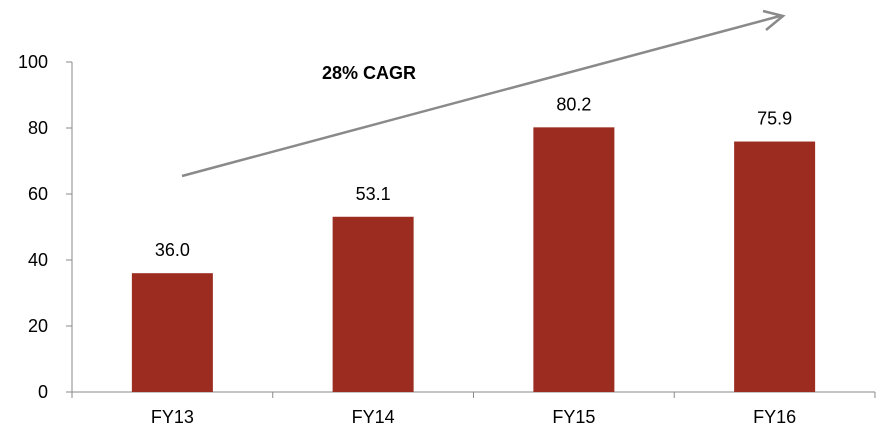  Describe the element at coordinates (38, 194) in the screenshot. I see `y-tick-label: 60` at that location.